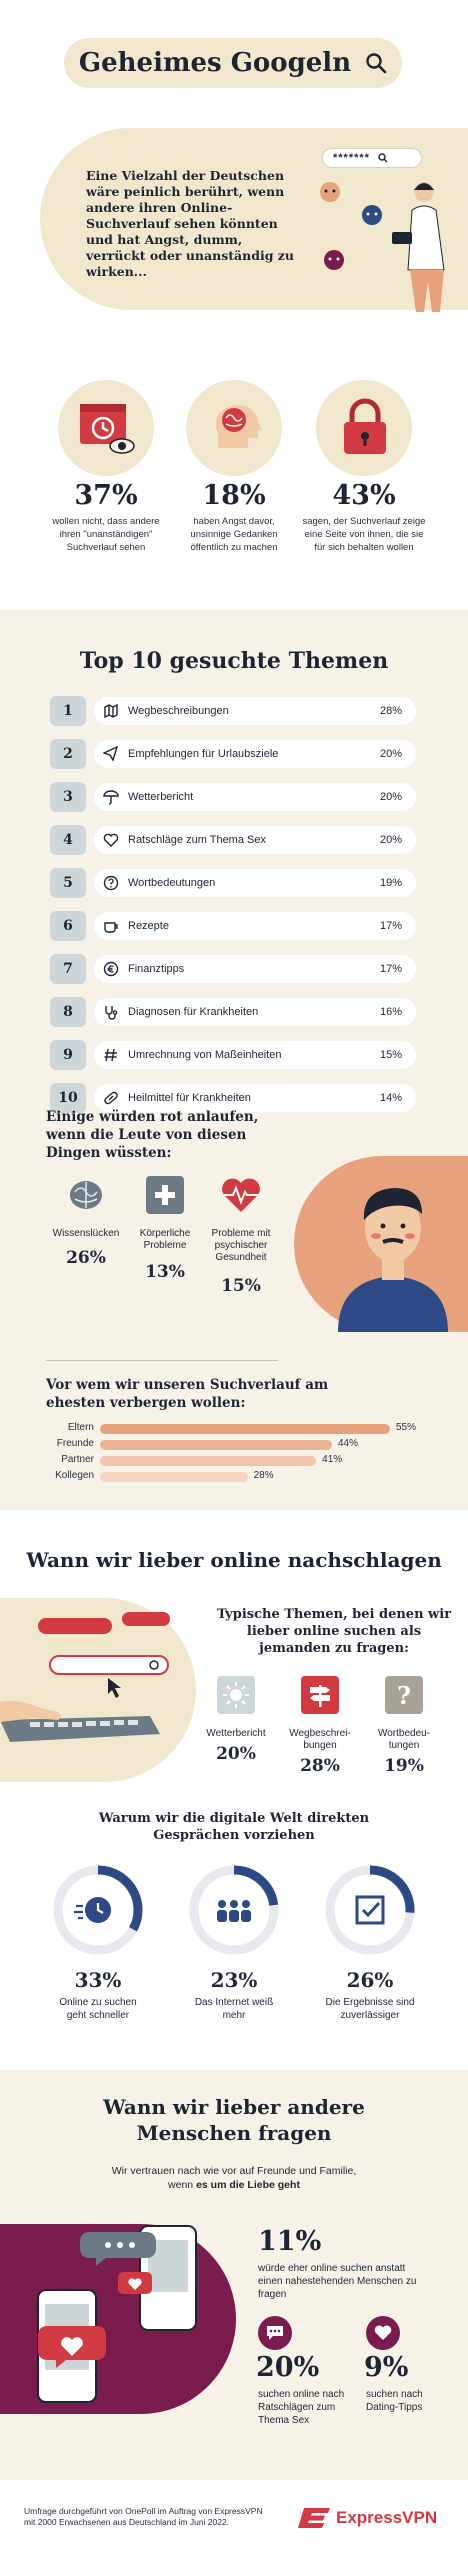 Image resolution: width=468 pixels, height=2560 pixels. I want to click on topic-pct: 14%, so click(390, 1098).